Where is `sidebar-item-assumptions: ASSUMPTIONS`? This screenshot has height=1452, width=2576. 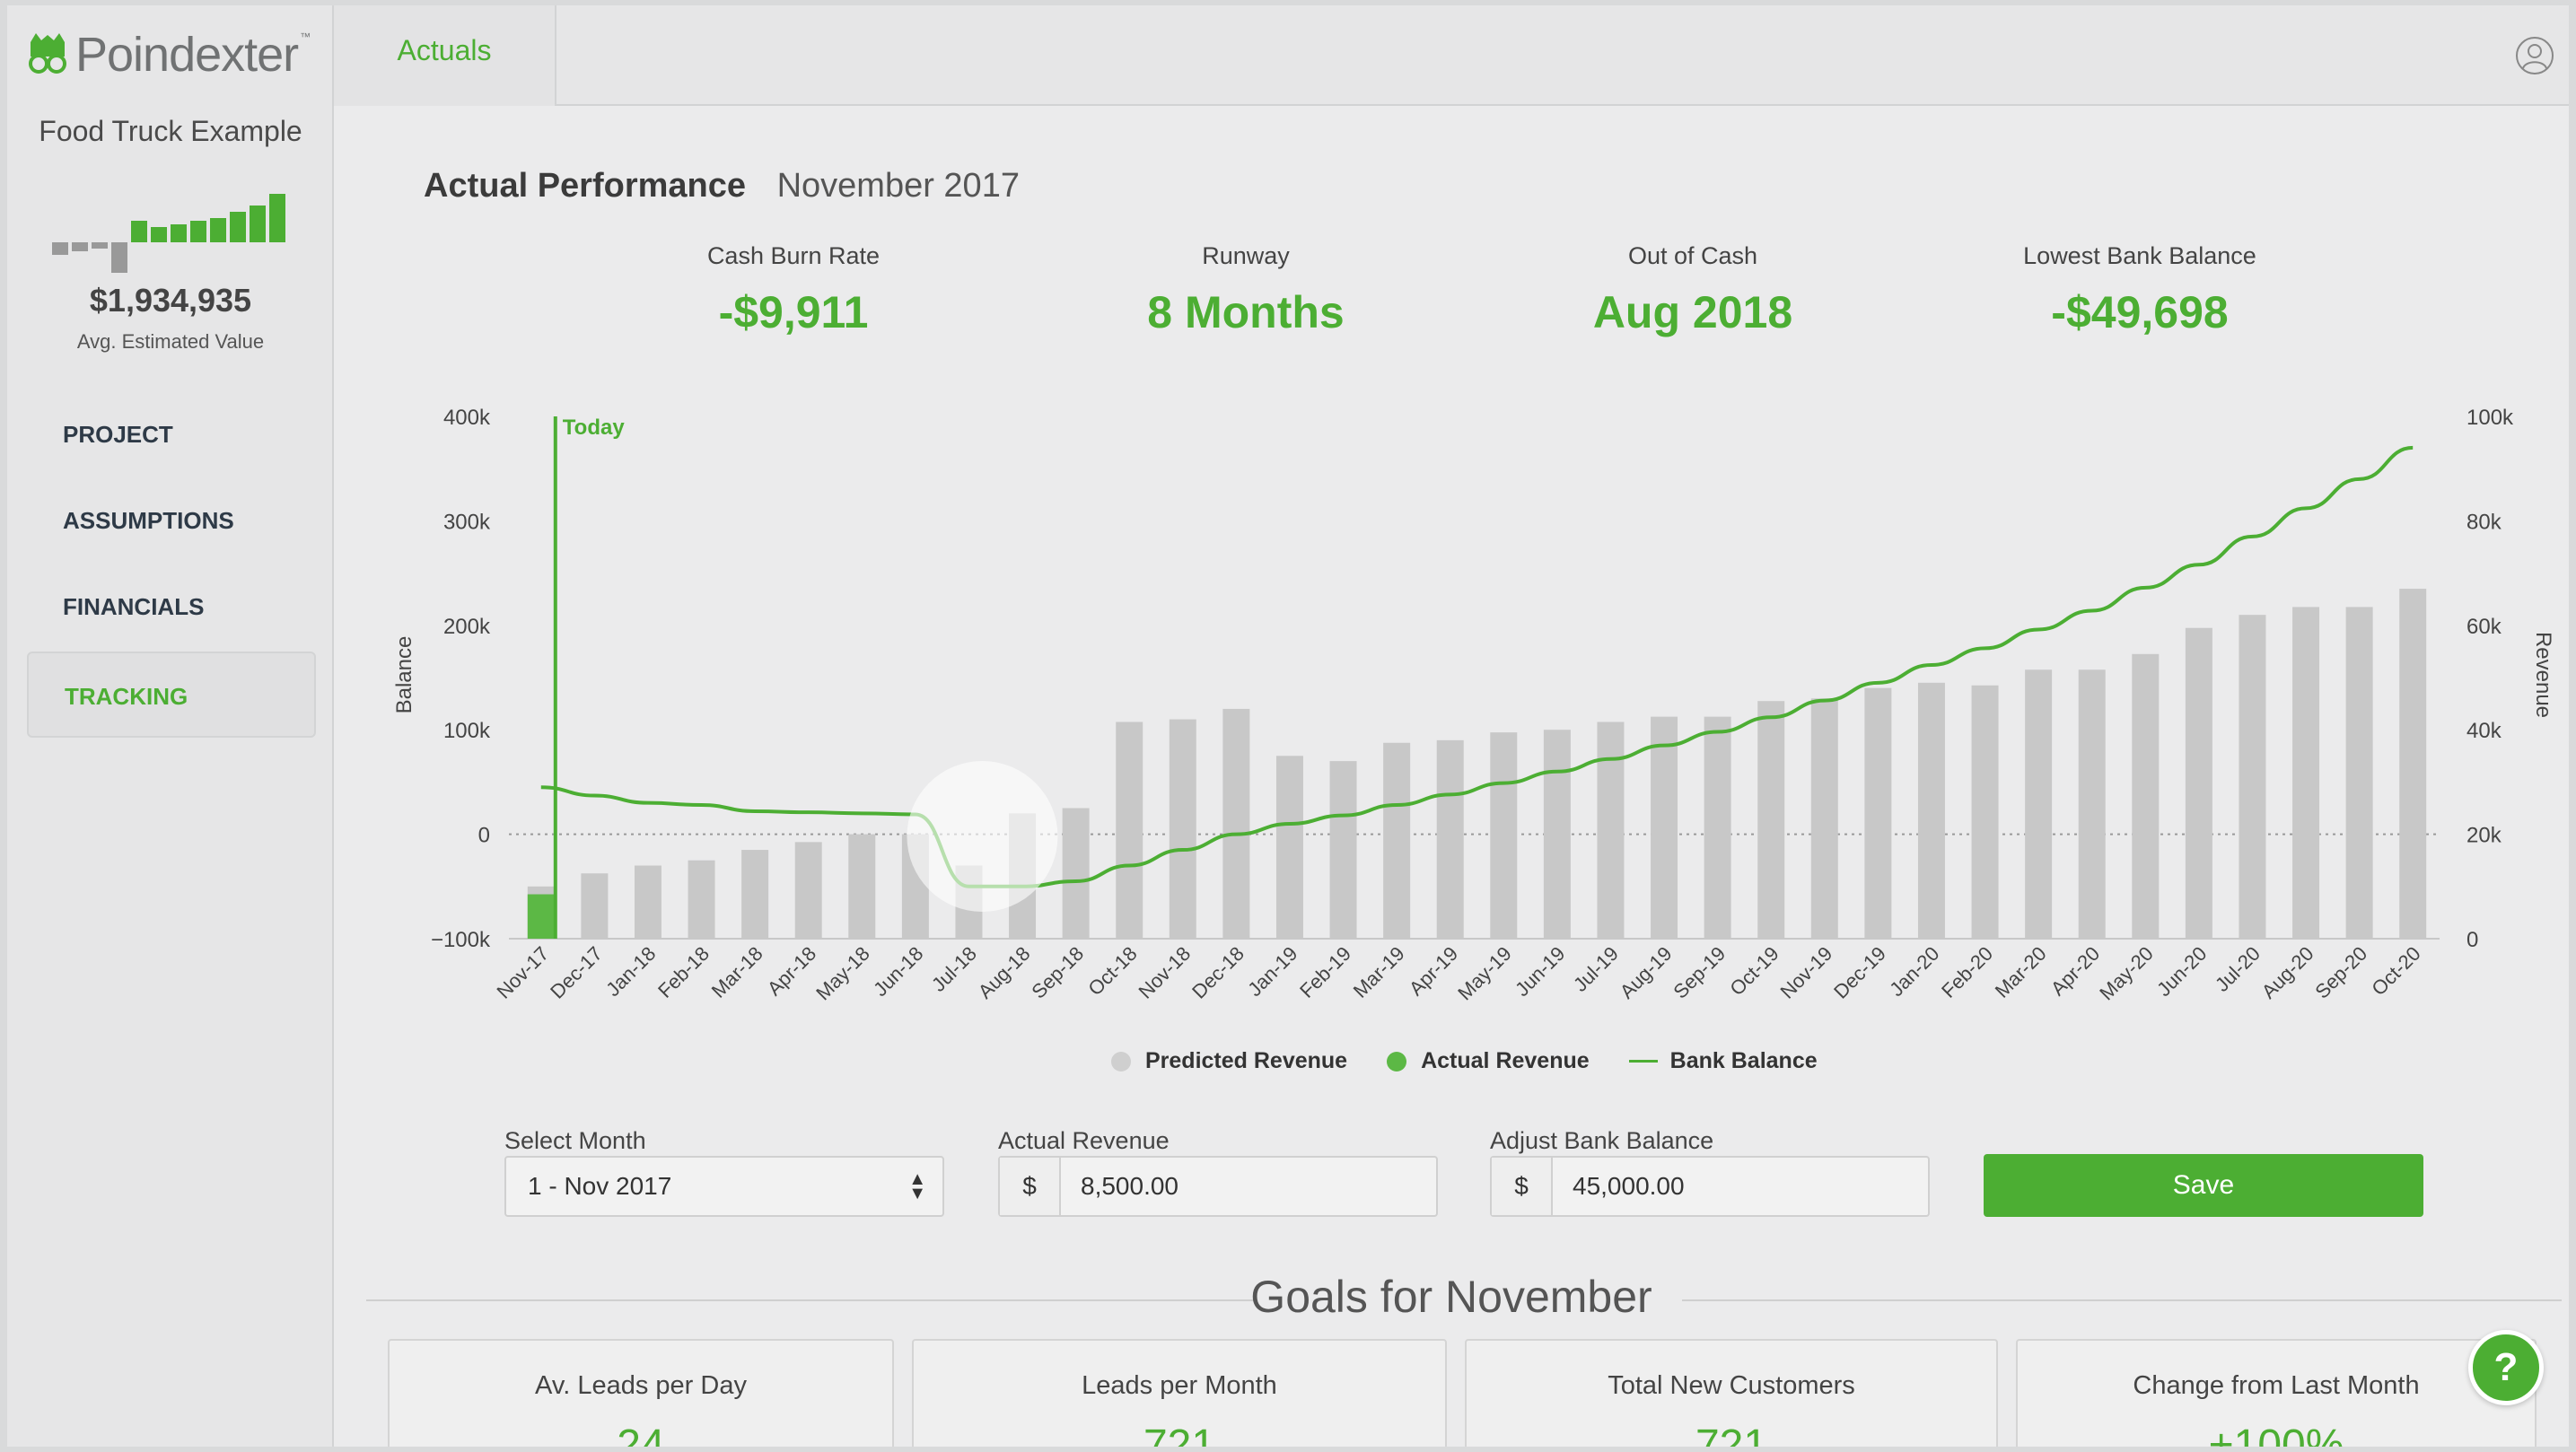
sidebar-item-assumptions: ASSUMPTIONS is located at coordinates (148, 520).